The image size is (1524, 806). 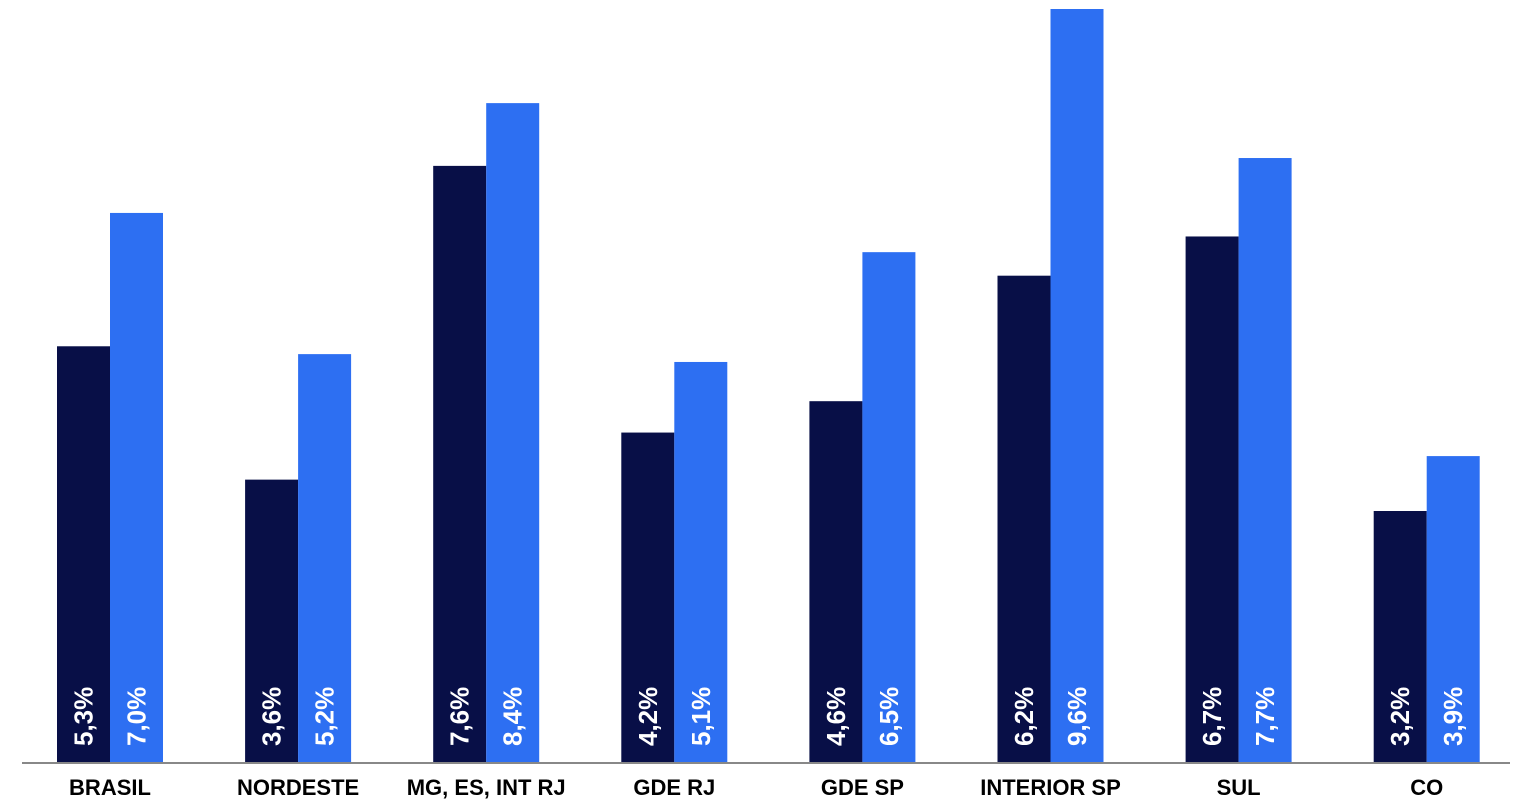 What do you see at coordinates (1050, 787) in the screenshot?
I see `category-label-5: INTERIOR SP` at bounding box center [1050, 787].